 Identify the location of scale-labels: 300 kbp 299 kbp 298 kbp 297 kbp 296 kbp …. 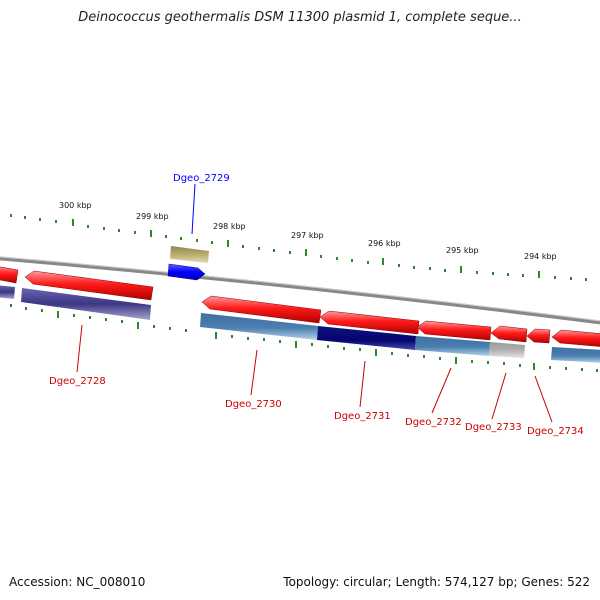
(308, 231).